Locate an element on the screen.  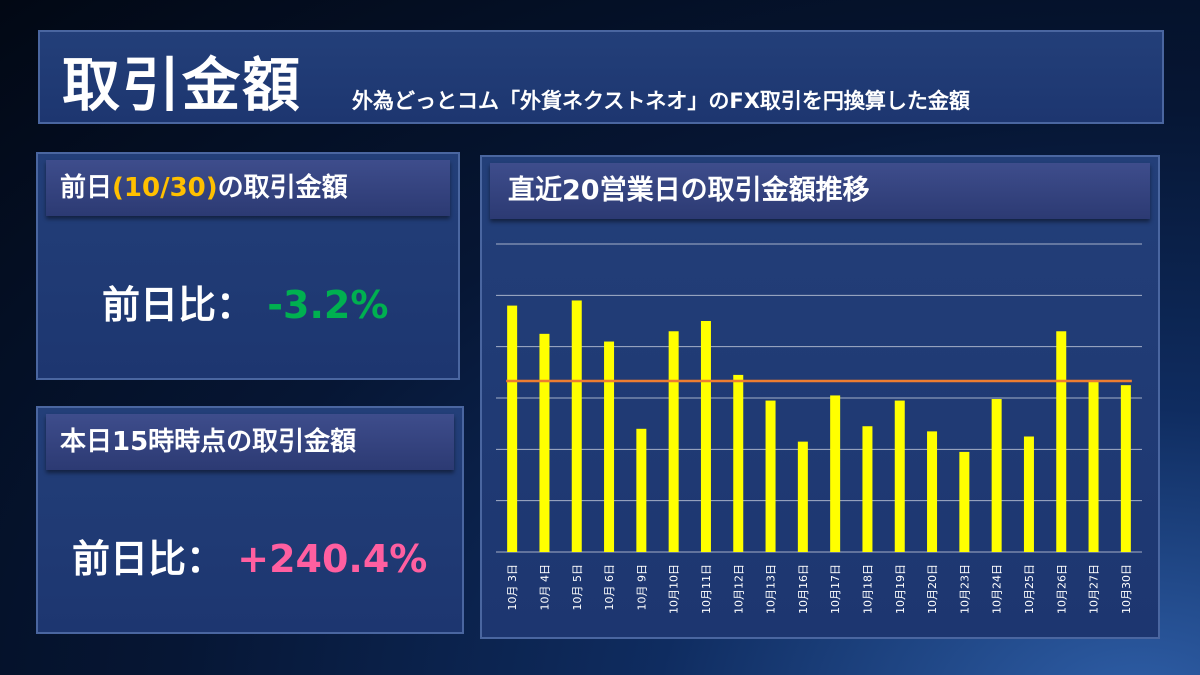
x-tick-label: 10月23日 is located at coordinates (964, 589).